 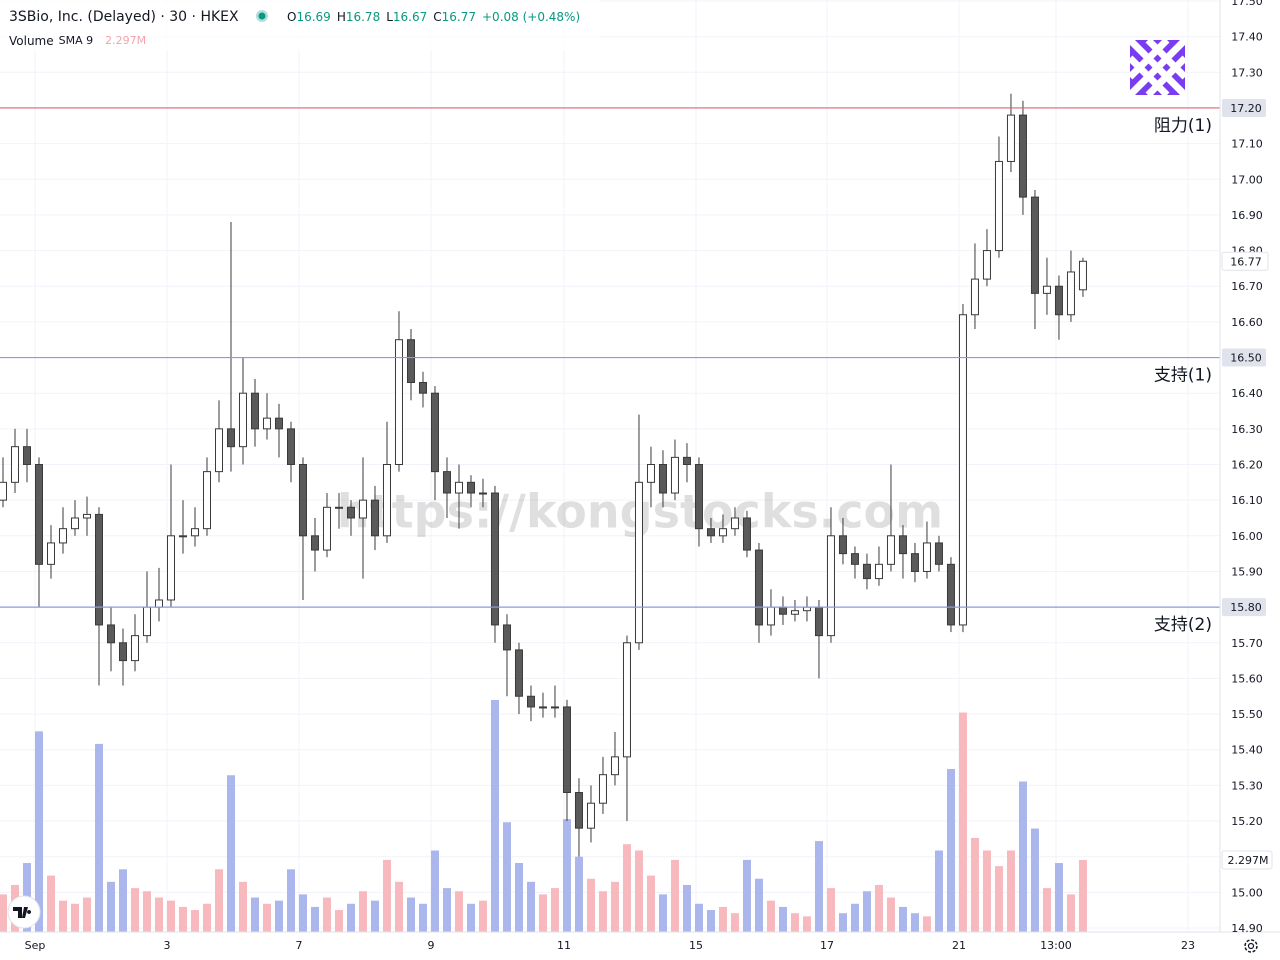 What do you see at coordinates (1247, 860) in the screenshot?
I see `volume-tag-bg` at bounding box center [1247, 860].